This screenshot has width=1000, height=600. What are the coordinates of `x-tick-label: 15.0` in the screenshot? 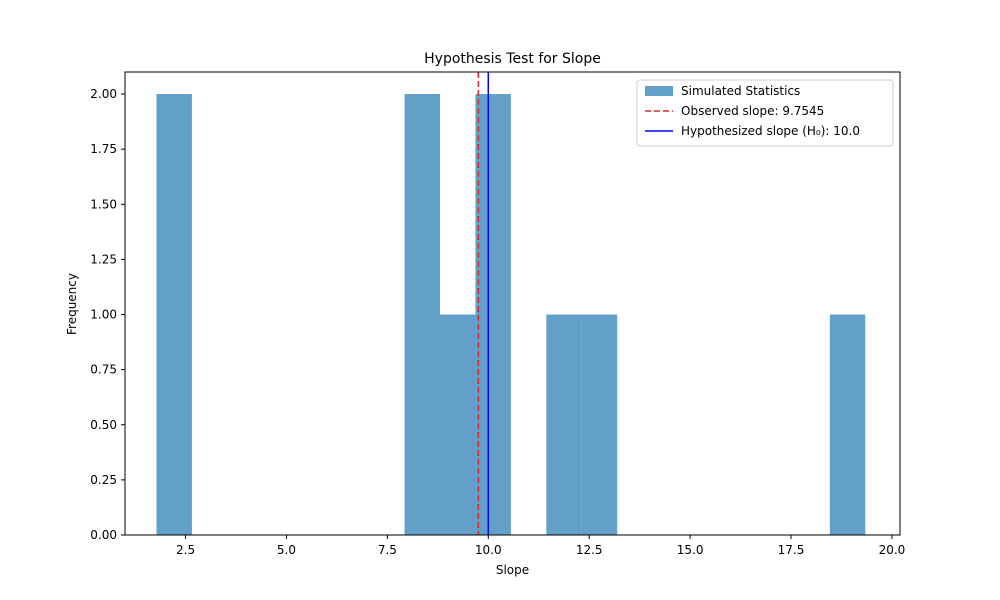 It's located at (690, 550).